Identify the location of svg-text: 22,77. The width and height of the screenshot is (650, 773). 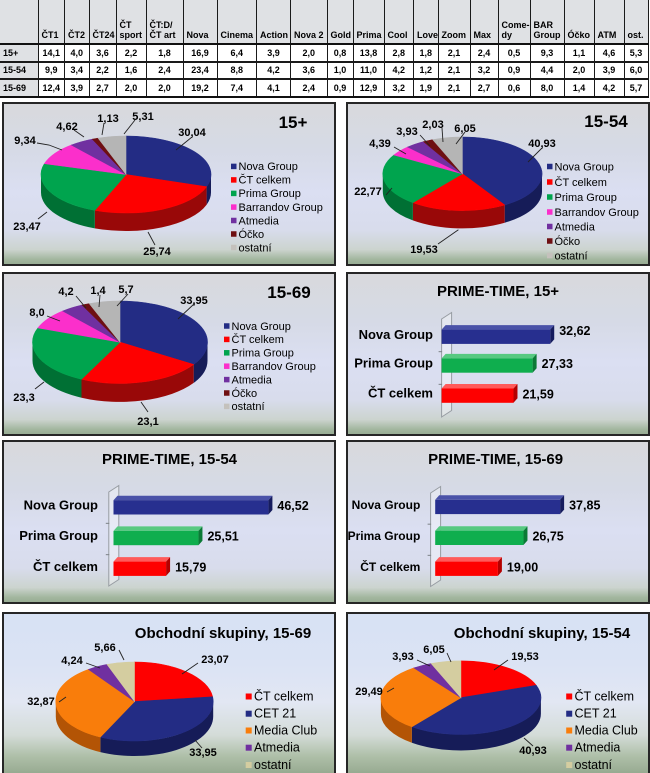
(368, 192).